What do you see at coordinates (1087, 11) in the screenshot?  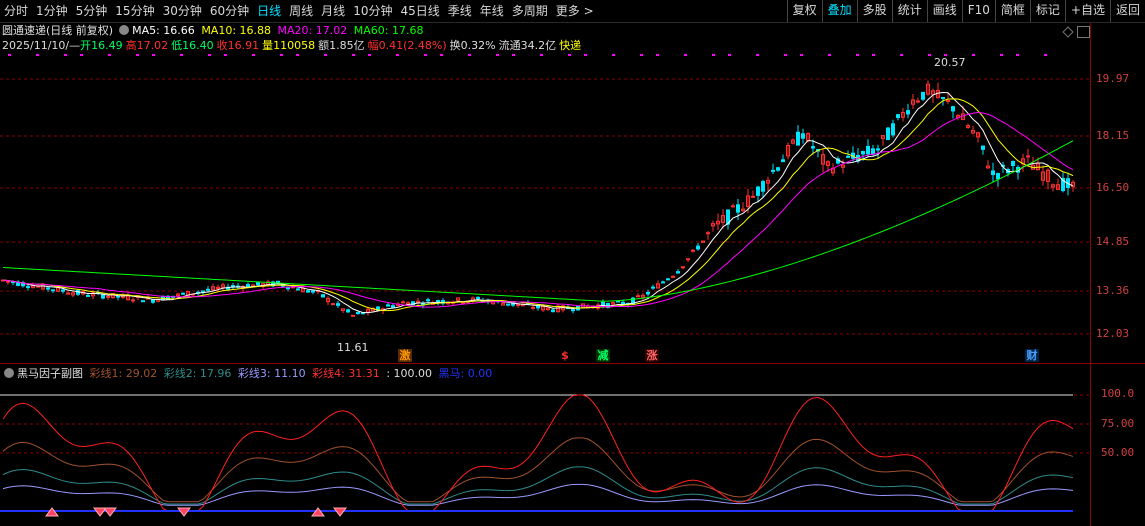 I see `toolbar-button: +自选` at bounding box center [1087, 11].